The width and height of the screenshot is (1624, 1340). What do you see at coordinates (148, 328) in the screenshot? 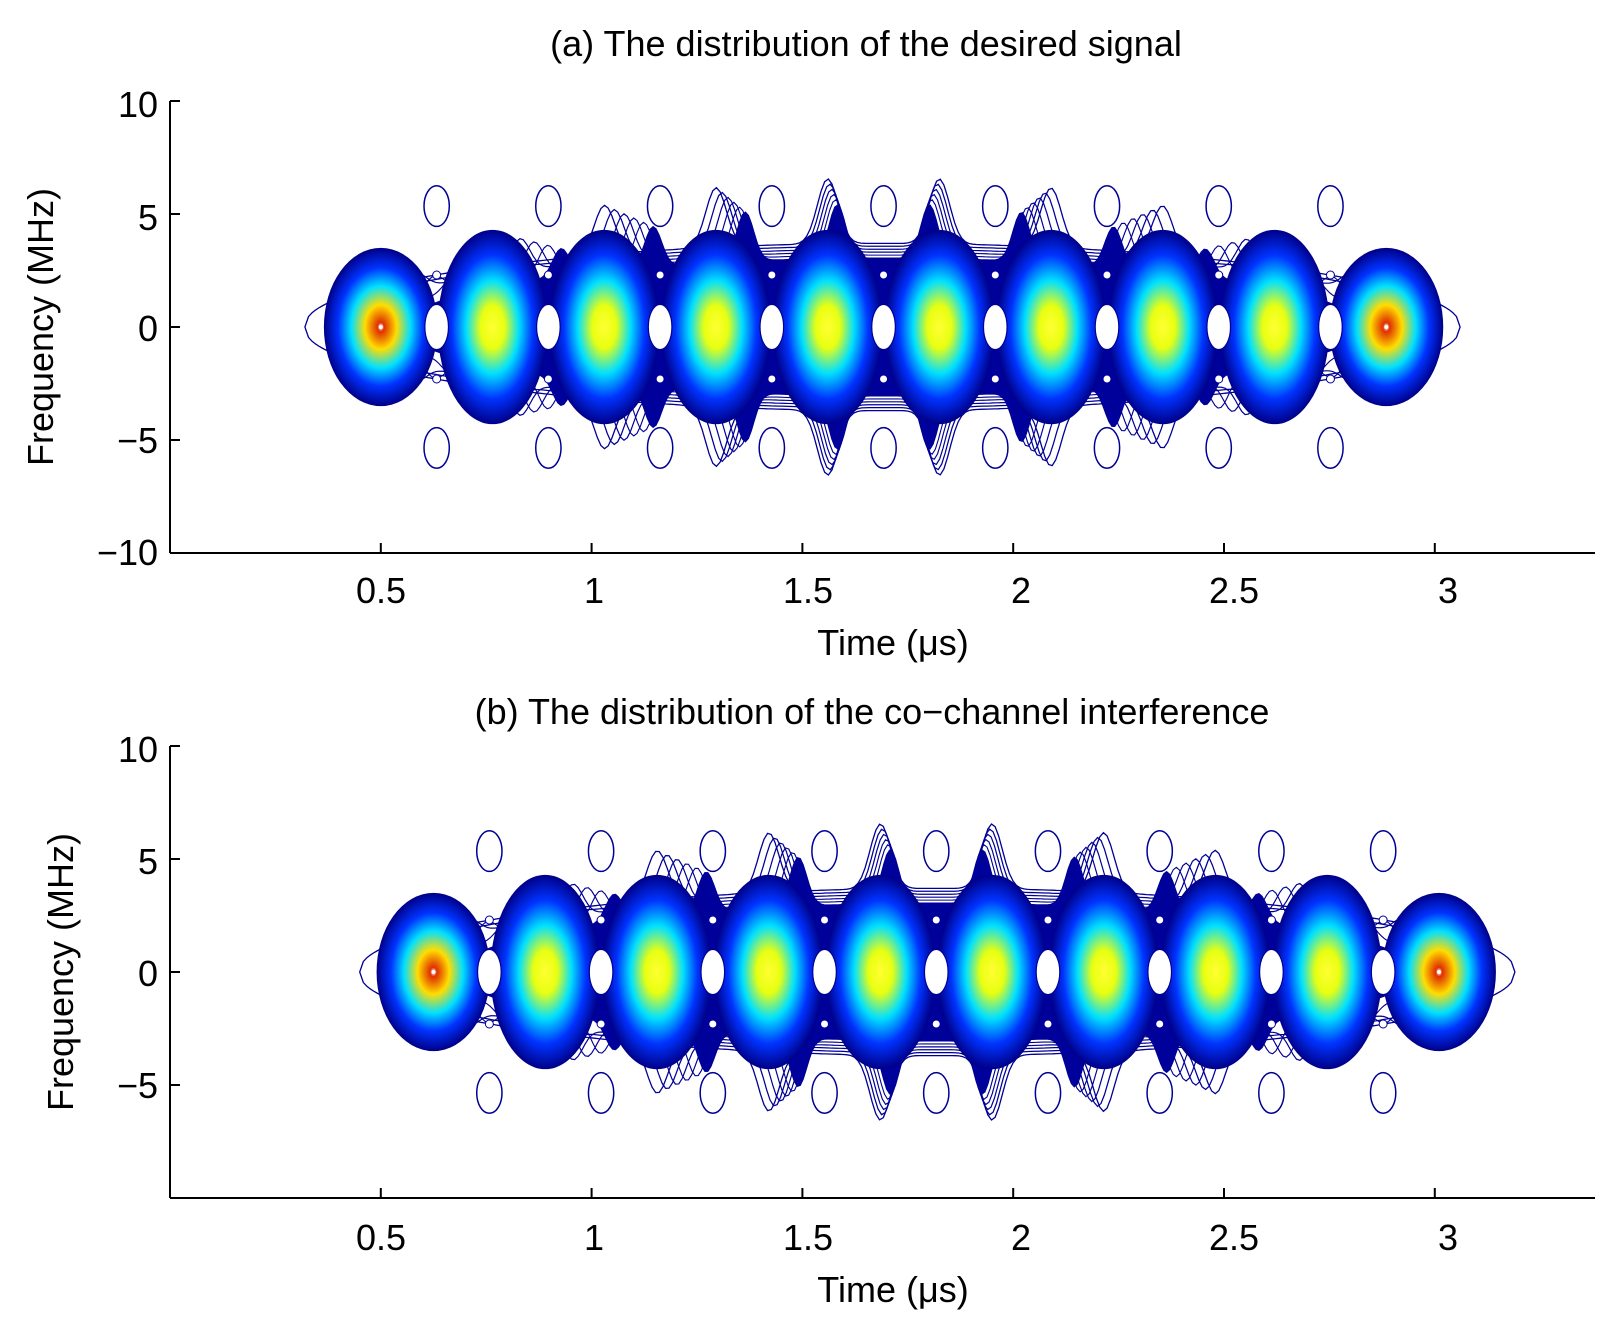
I see `y-tick-label: 0` at bounding box center [148, 328].